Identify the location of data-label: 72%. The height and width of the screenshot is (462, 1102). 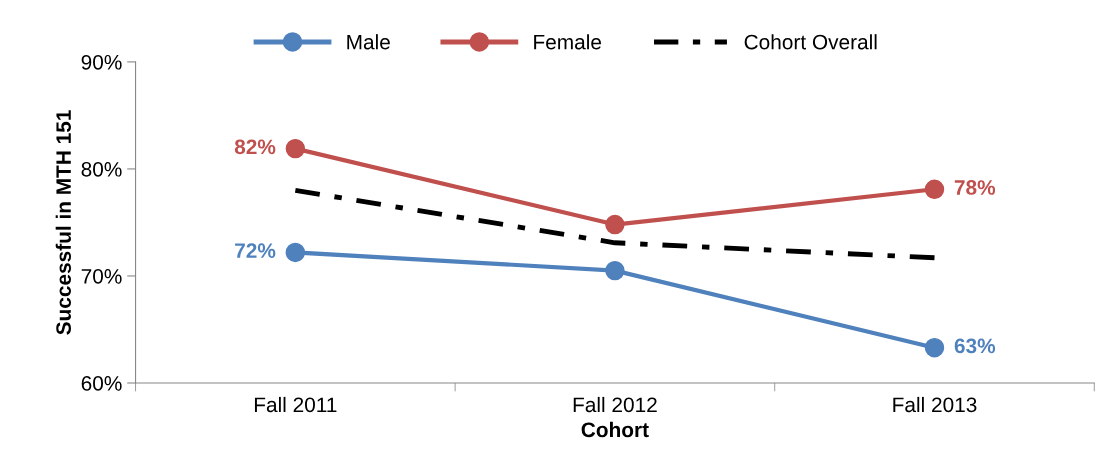
(255, 250).